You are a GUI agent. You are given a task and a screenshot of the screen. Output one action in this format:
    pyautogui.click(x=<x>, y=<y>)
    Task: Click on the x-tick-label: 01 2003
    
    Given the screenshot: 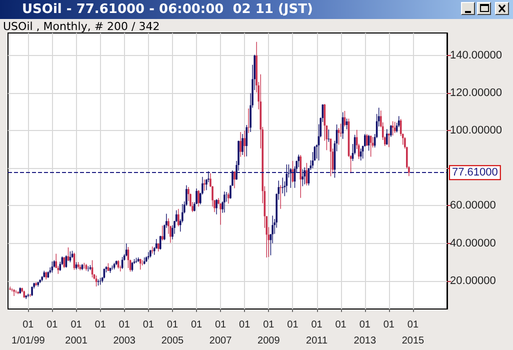 What is the action you would take?
    pyautogui.click(x=124, y=333)
    